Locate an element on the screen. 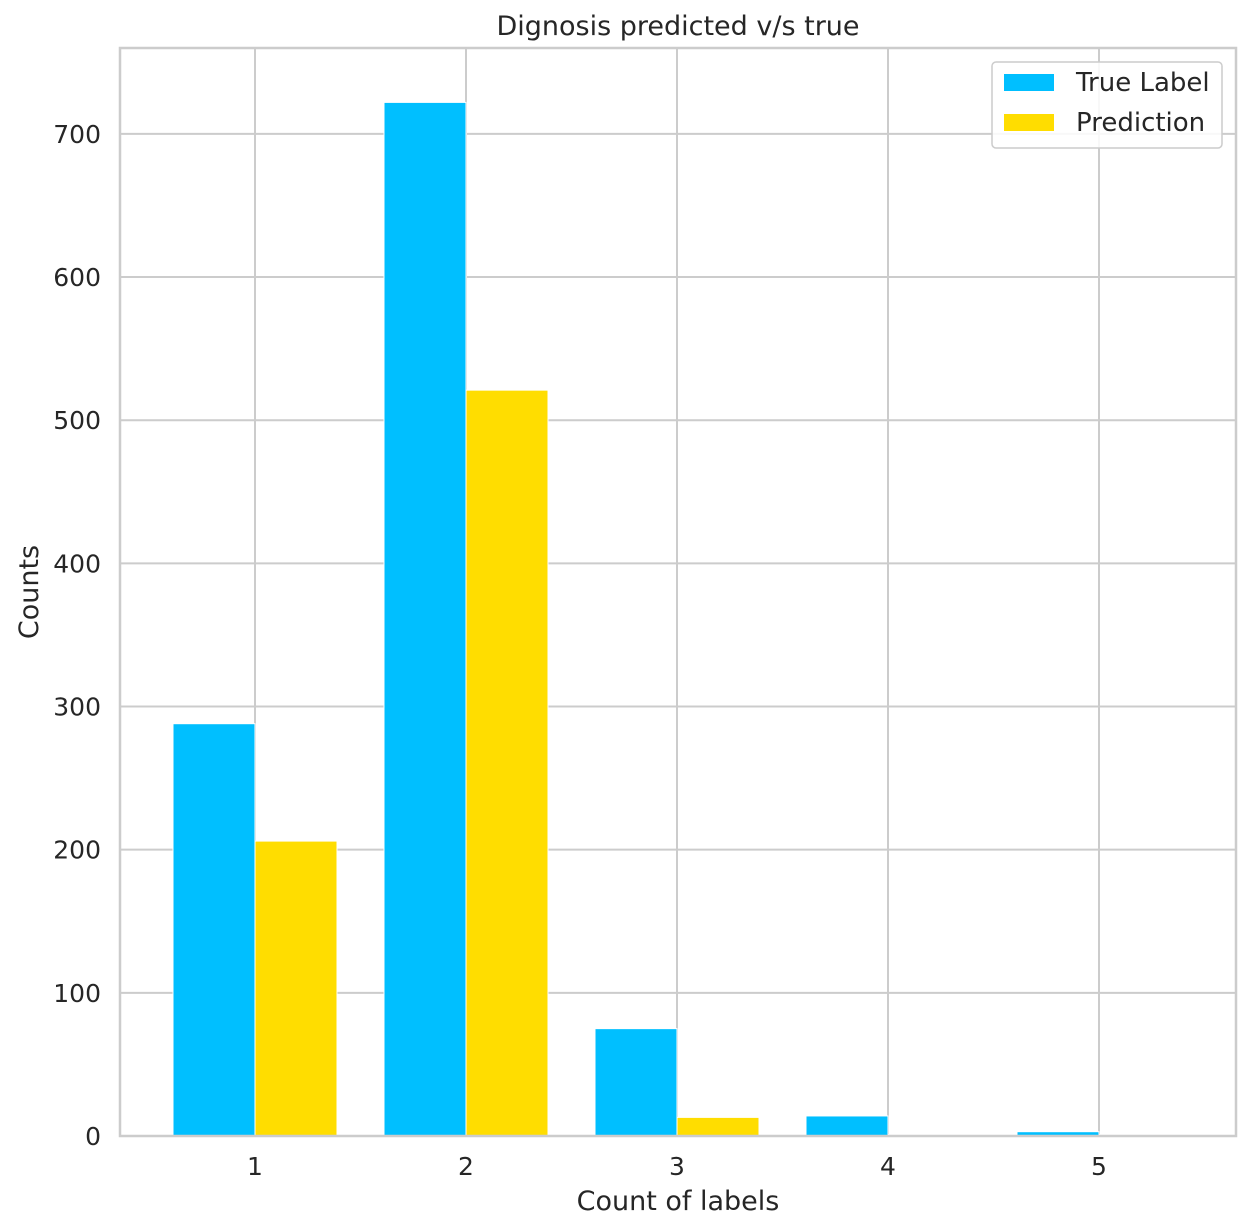 Image resolution: width=1250 pixels, height=1231 pixels. y-tick-label: 400 is located at coordinates (77, 563).